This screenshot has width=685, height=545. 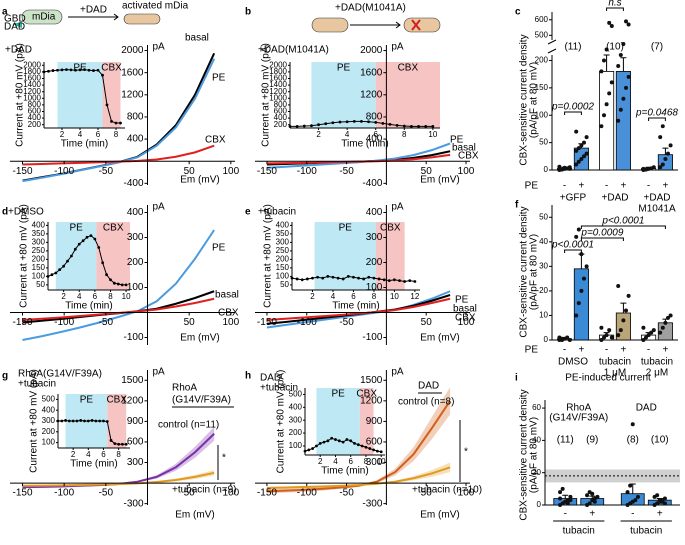 I want to click on region-label: PE, so click(x=87, y=400).